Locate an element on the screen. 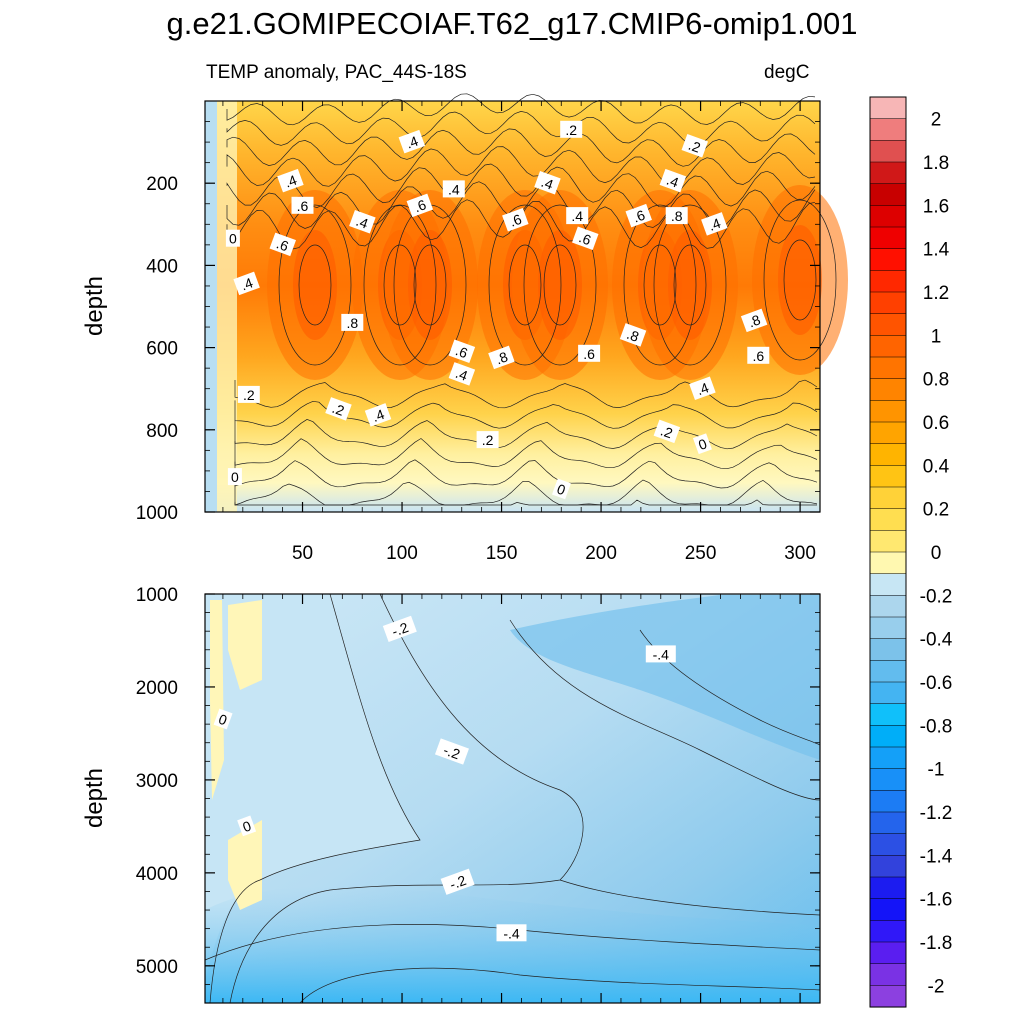 This screenshot has width=1024, height=1024. x-tick-label: 150 is located at coordinates (502, 553).